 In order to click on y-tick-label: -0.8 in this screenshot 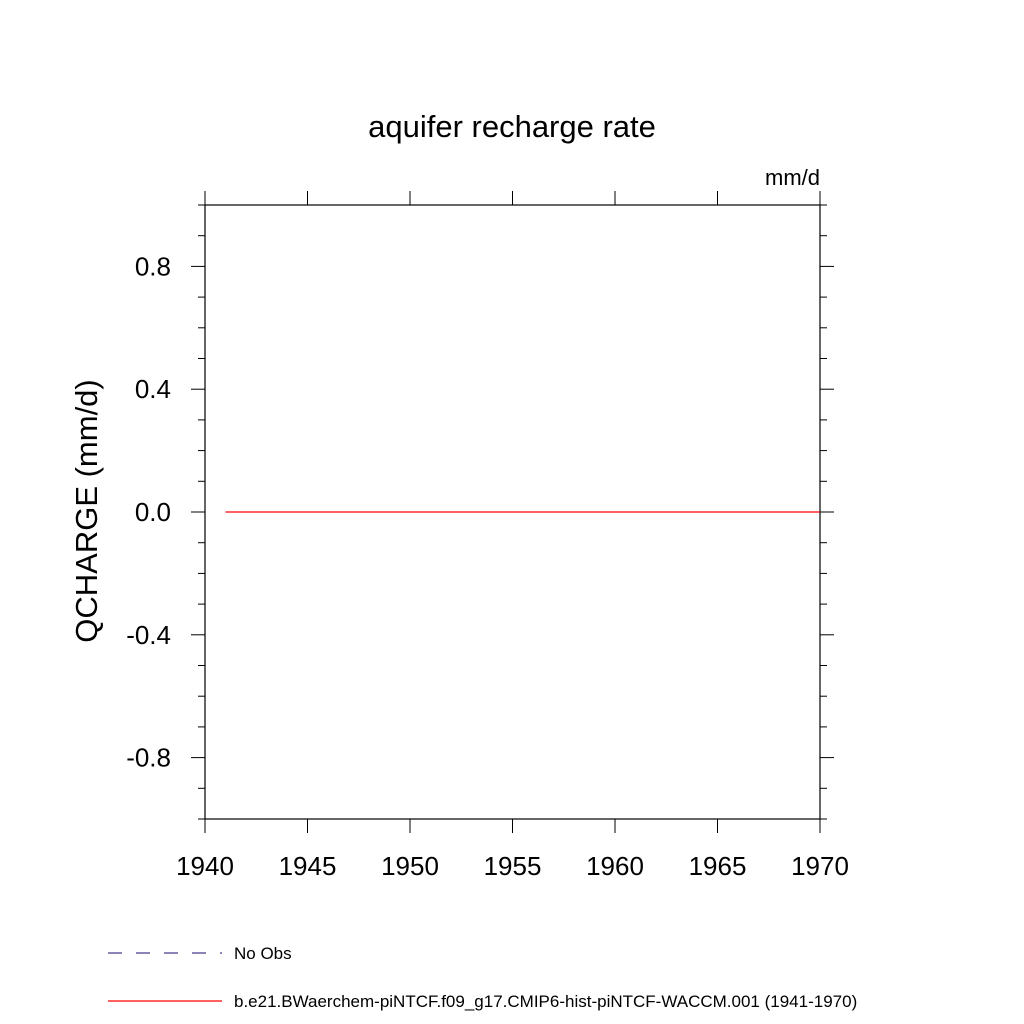, I will do `click(148, 758)`.